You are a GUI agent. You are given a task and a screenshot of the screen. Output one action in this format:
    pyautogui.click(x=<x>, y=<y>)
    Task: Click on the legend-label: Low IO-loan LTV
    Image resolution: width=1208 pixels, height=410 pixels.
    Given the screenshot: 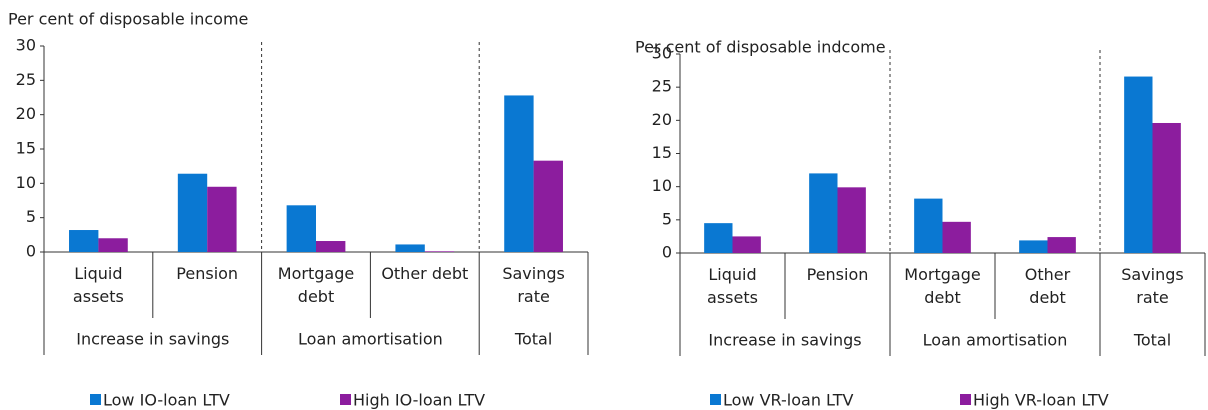 What is the action you would take?
    pyautogui.click(x=166, y=400)
    